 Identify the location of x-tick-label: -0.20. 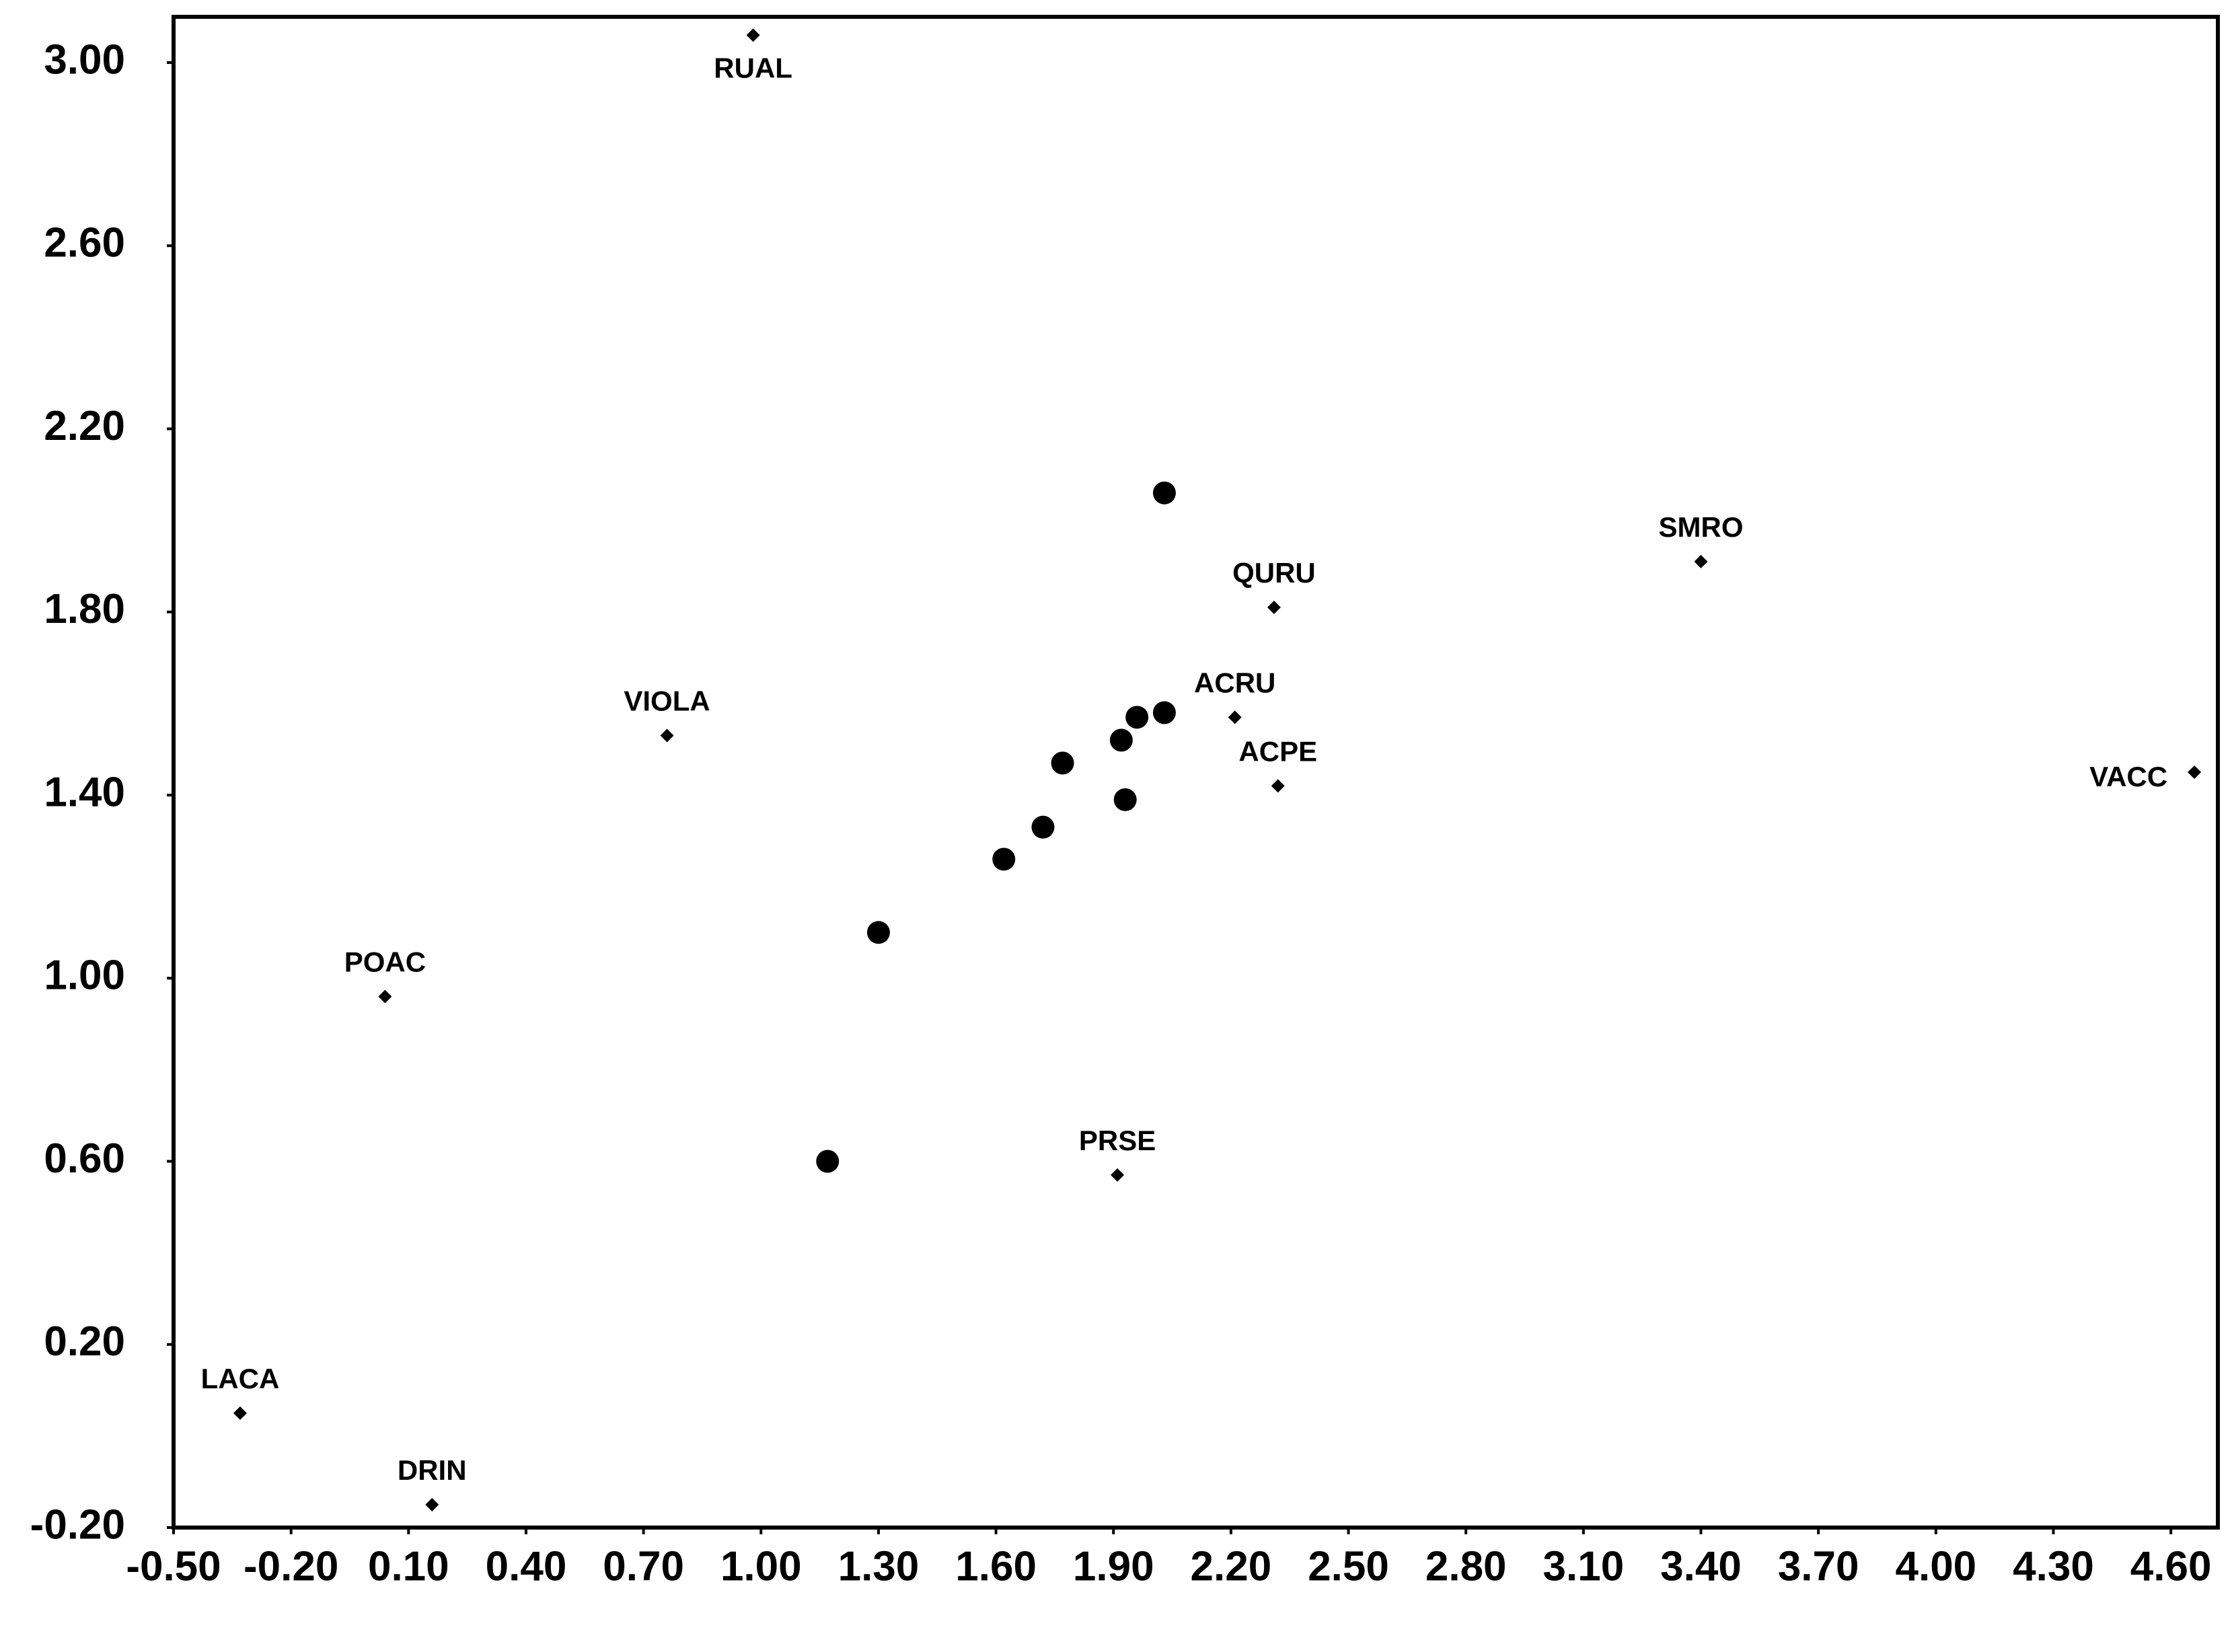
(291, 1566).